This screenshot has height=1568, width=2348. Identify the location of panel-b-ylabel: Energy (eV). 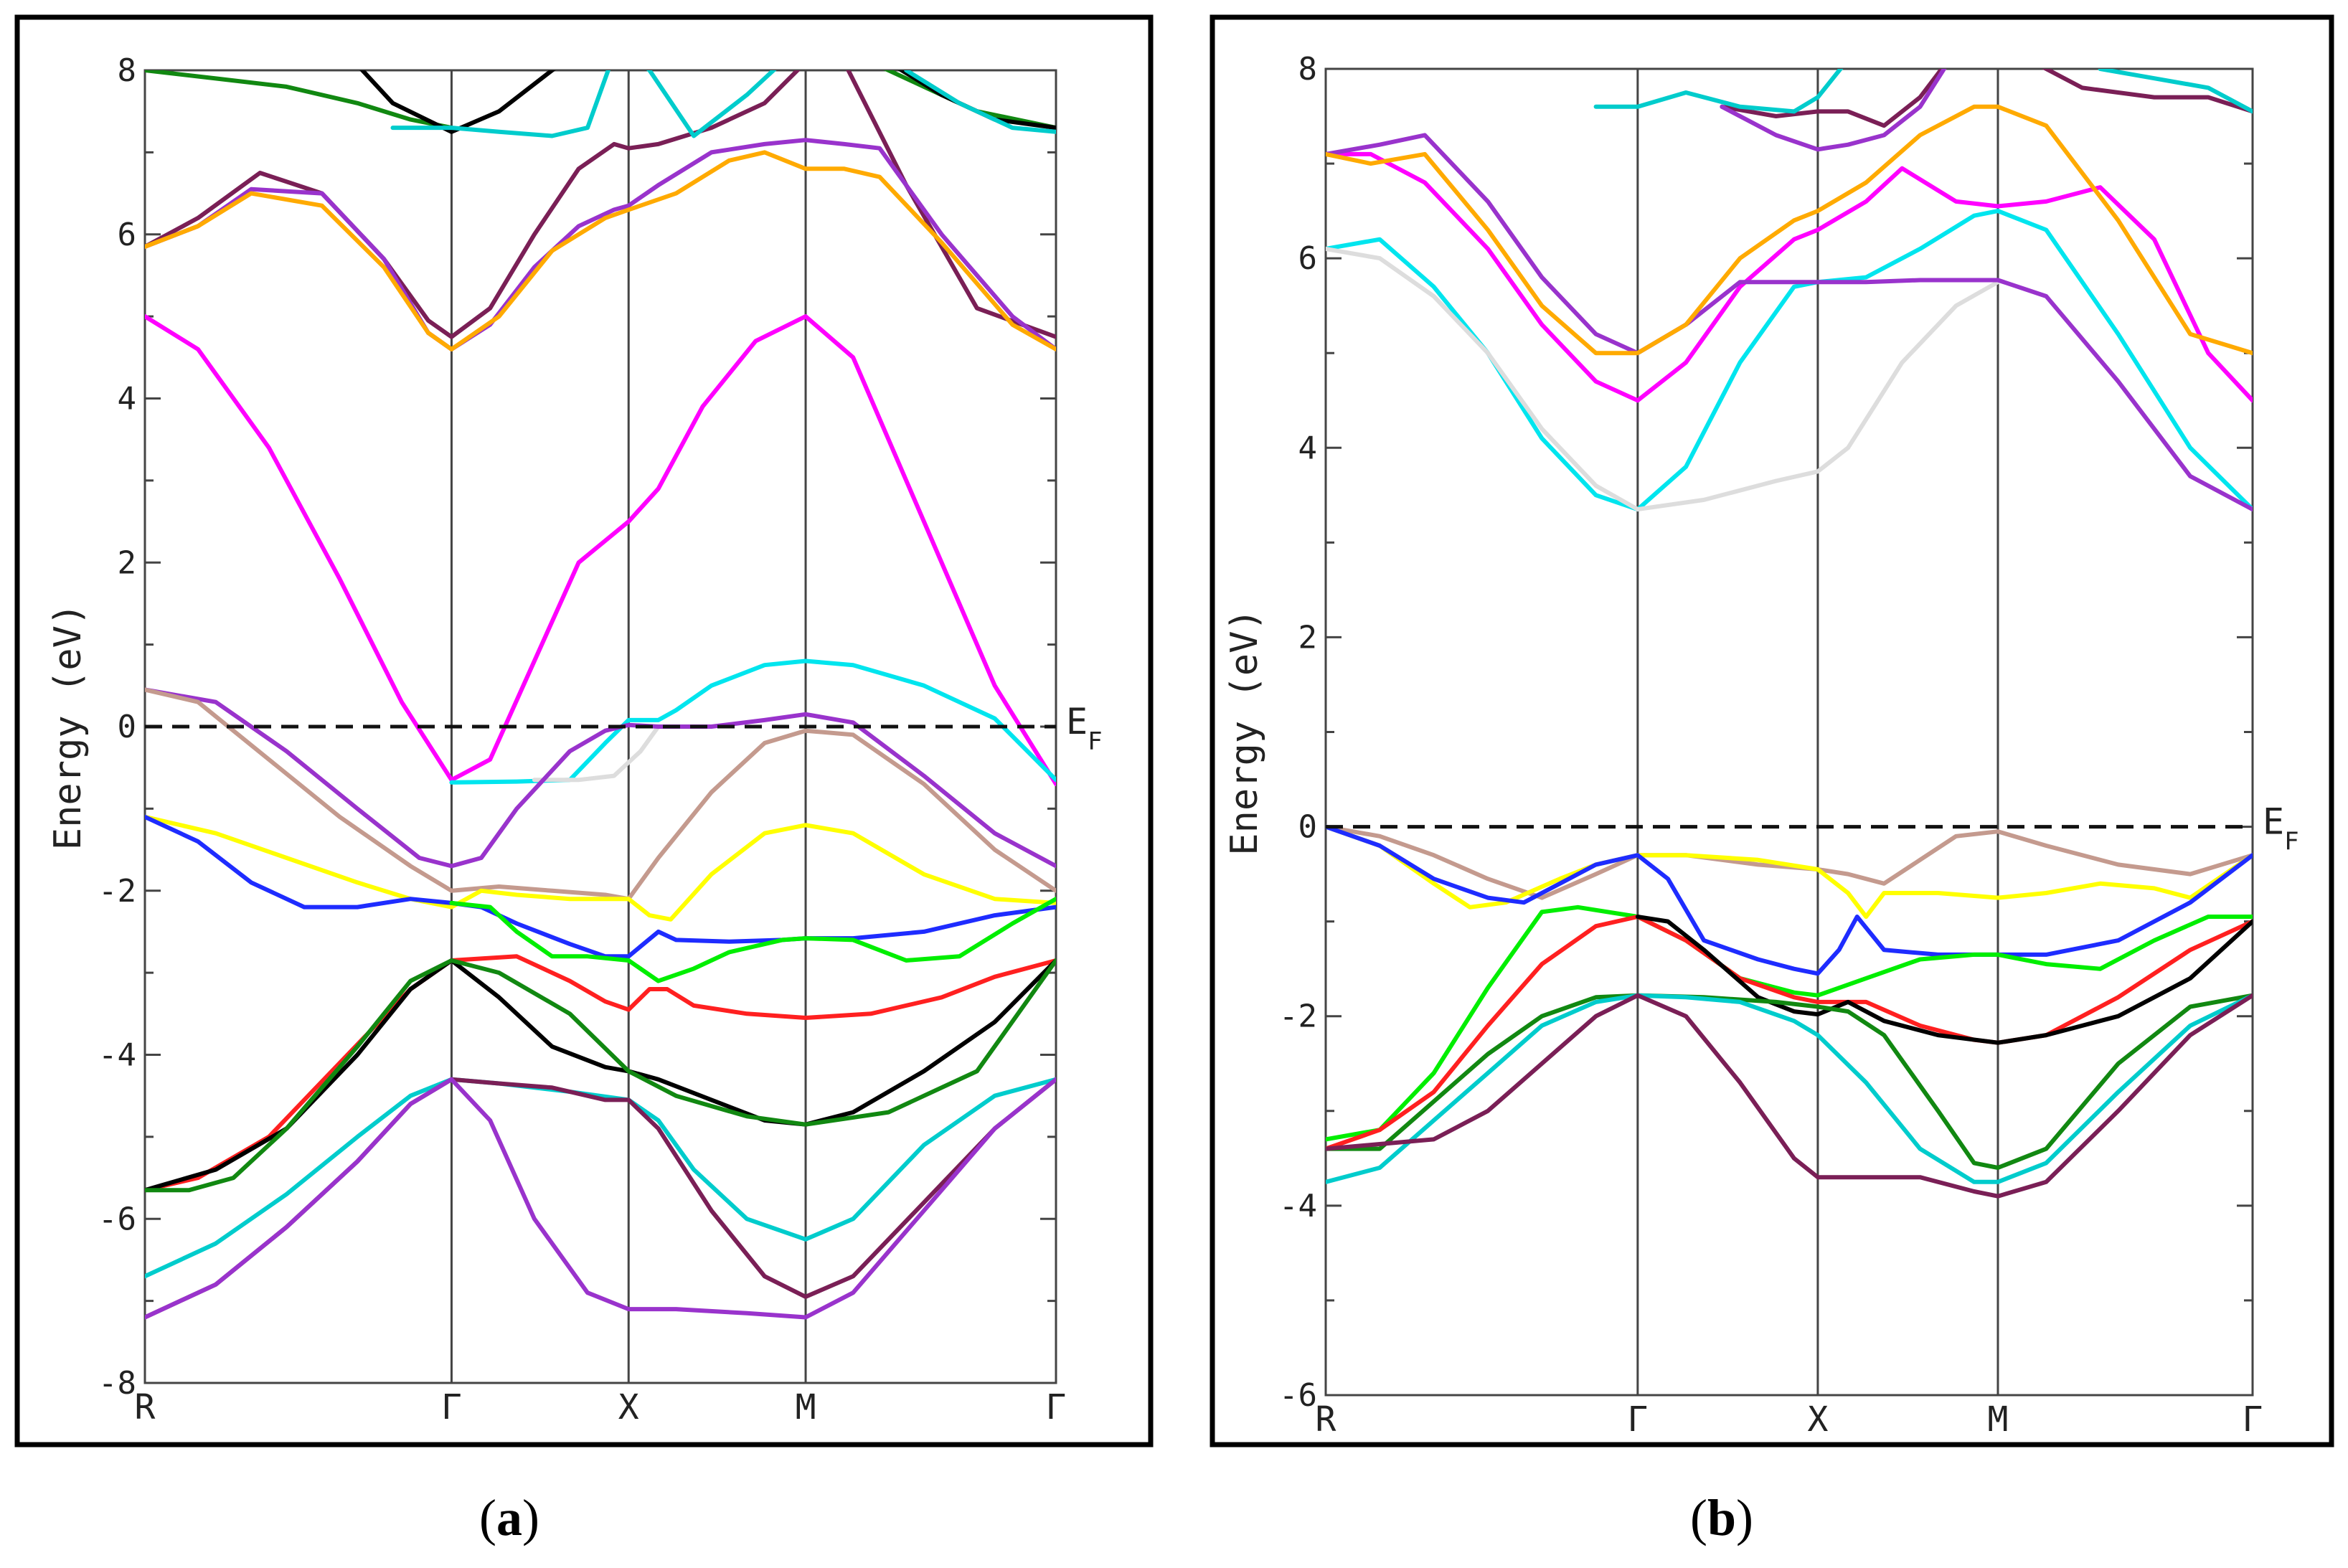
(1245, 732).